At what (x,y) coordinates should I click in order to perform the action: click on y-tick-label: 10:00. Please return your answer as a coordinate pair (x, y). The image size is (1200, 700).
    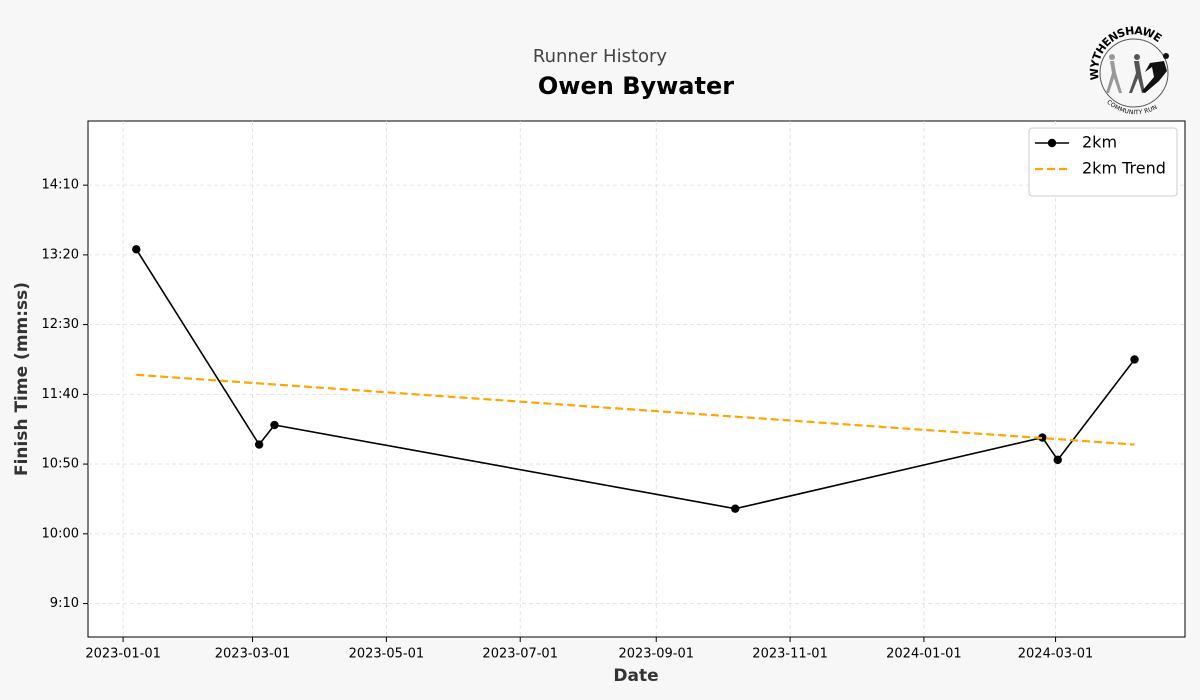
    Looking at the image, I should click on (60, 533).